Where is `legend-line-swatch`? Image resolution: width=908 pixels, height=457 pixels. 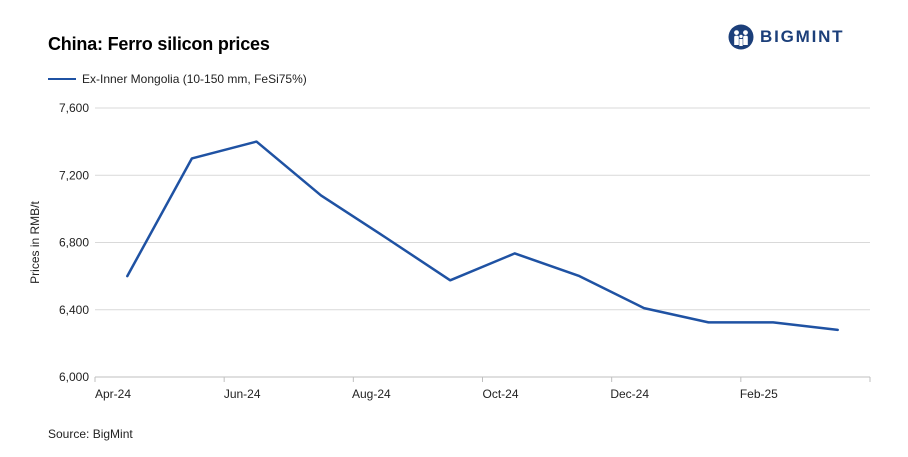
legend-line-swatch is located at coordinates (62, 79).